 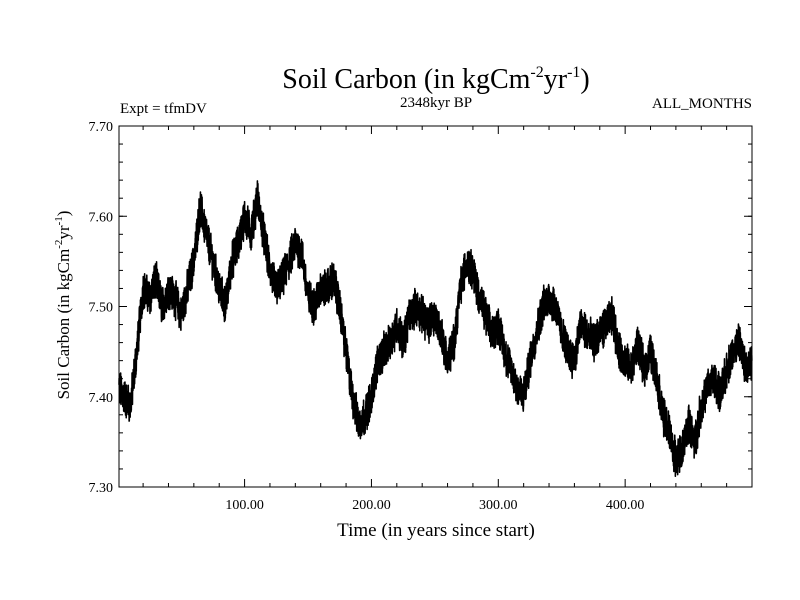 What do you see at coordinates (101, 127) in the screenshot?
I see `y-tick-label: 7.70` at bounding box center [101, 127].